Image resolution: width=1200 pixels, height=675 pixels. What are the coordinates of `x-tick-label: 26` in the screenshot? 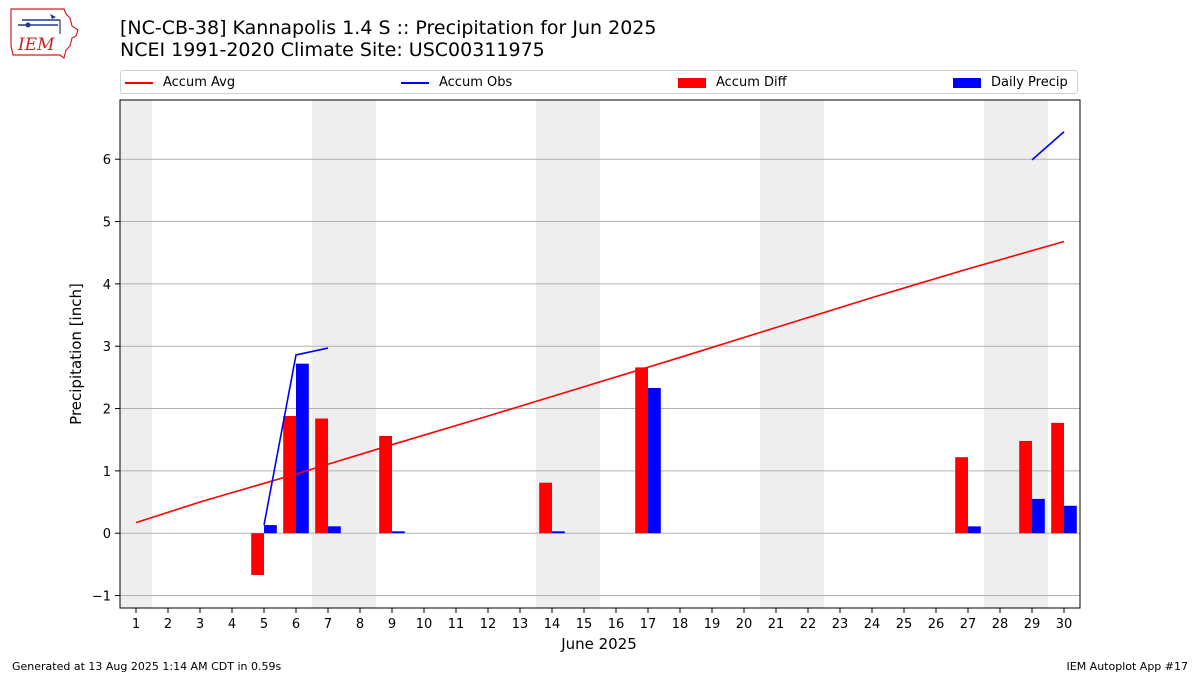 It's located at (936, 624).